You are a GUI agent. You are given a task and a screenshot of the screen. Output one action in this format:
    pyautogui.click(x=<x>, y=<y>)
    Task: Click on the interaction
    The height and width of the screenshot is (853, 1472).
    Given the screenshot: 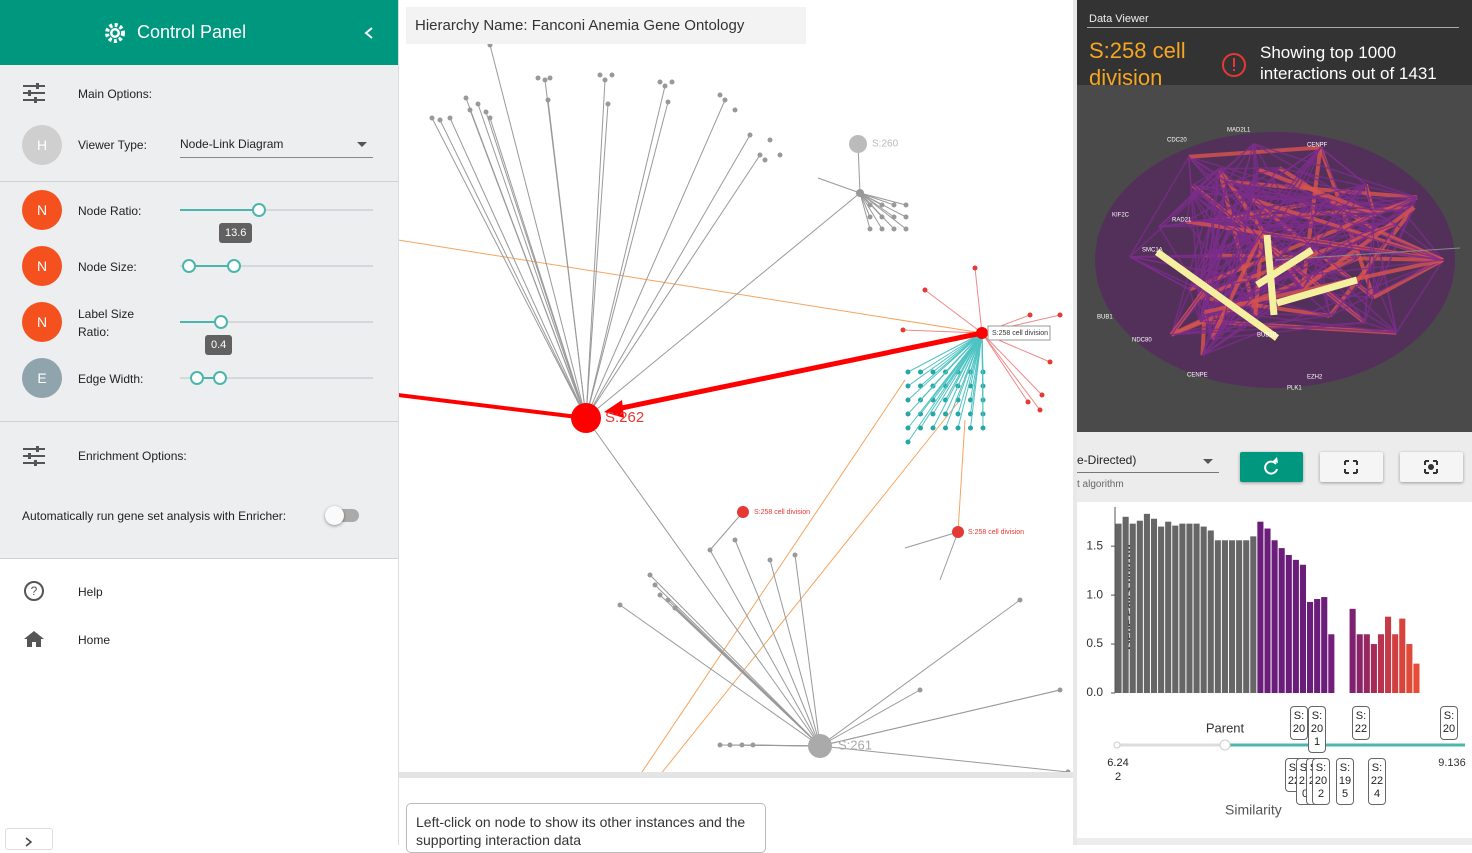 What is the action you would take?
    pyautogui.click(x=1249, y=168)
    